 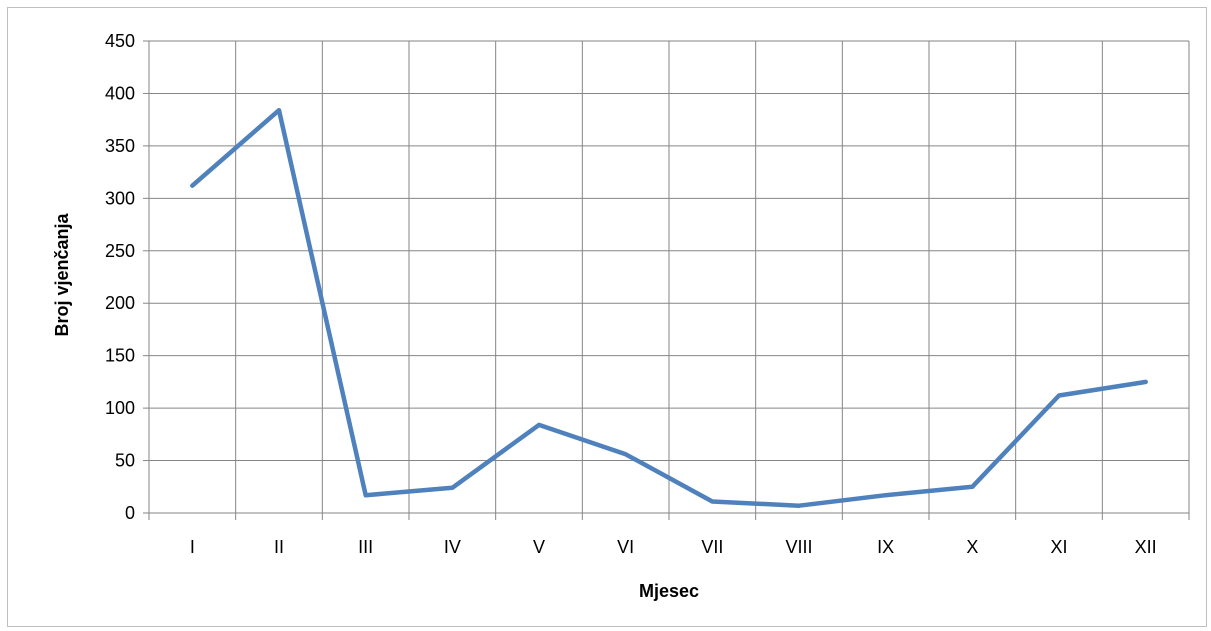 What do you see at coordinates (120, 251) in the screenshot?
I see `y-tick-label: 250` at bounding box center [120, 251].